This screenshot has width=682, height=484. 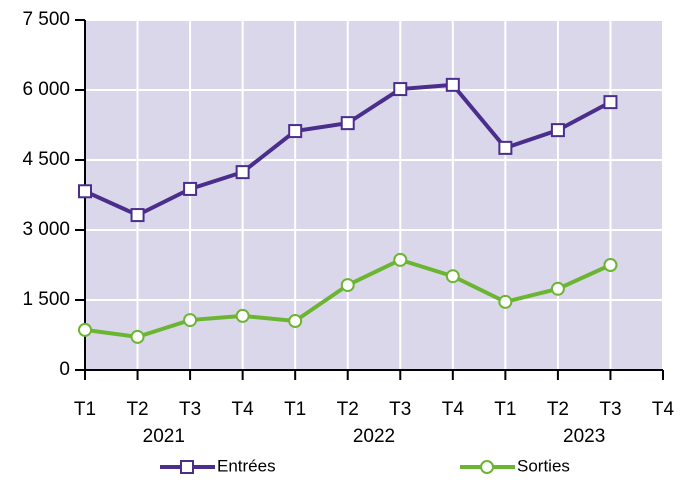 I want to click on year-label: 2022, so click(x=374, y=436).